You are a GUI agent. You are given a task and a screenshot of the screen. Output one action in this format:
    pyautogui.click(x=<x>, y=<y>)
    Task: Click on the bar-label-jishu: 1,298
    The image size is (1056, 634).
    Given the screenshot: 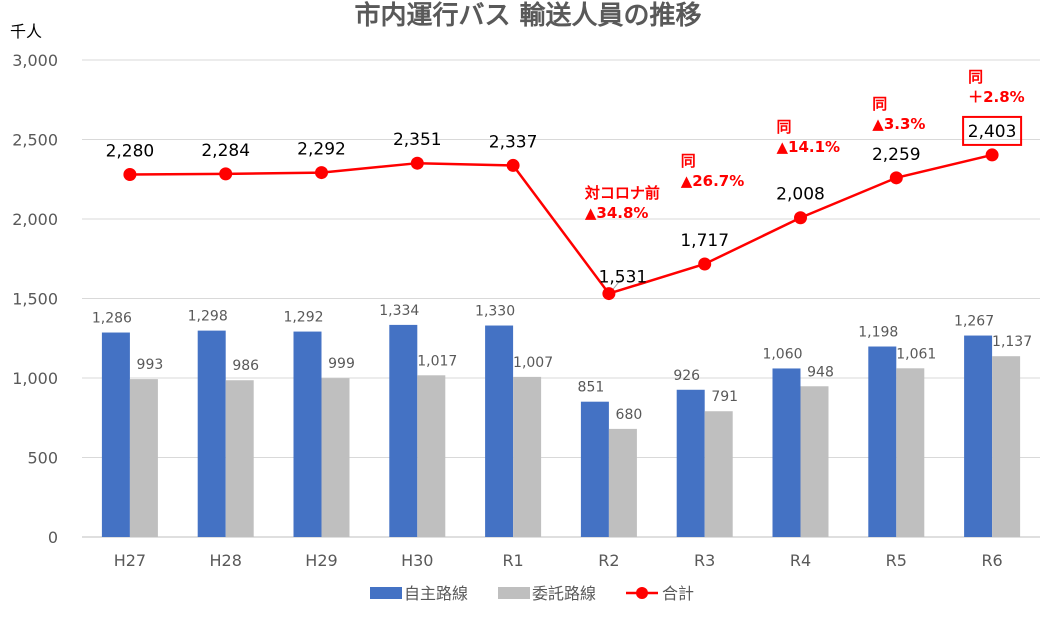 What is the action you would take?
    pyautogui.click(x=208, y=317)
    